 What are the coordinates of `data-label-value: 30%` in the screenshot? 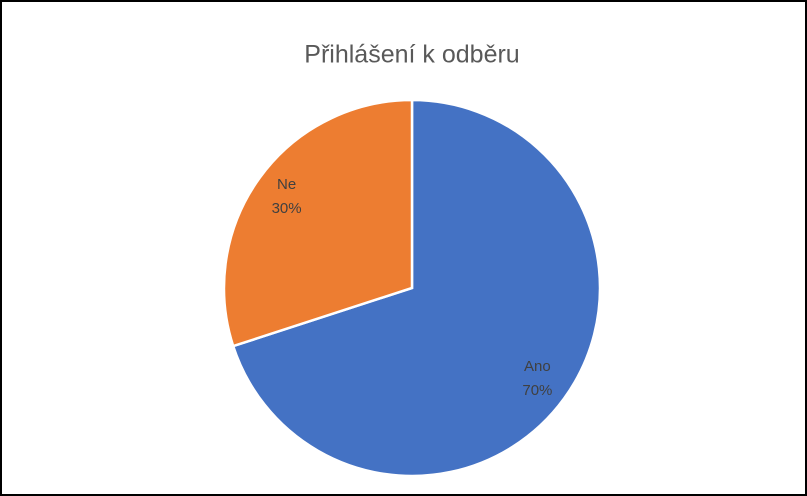 It's located at (287, 208).